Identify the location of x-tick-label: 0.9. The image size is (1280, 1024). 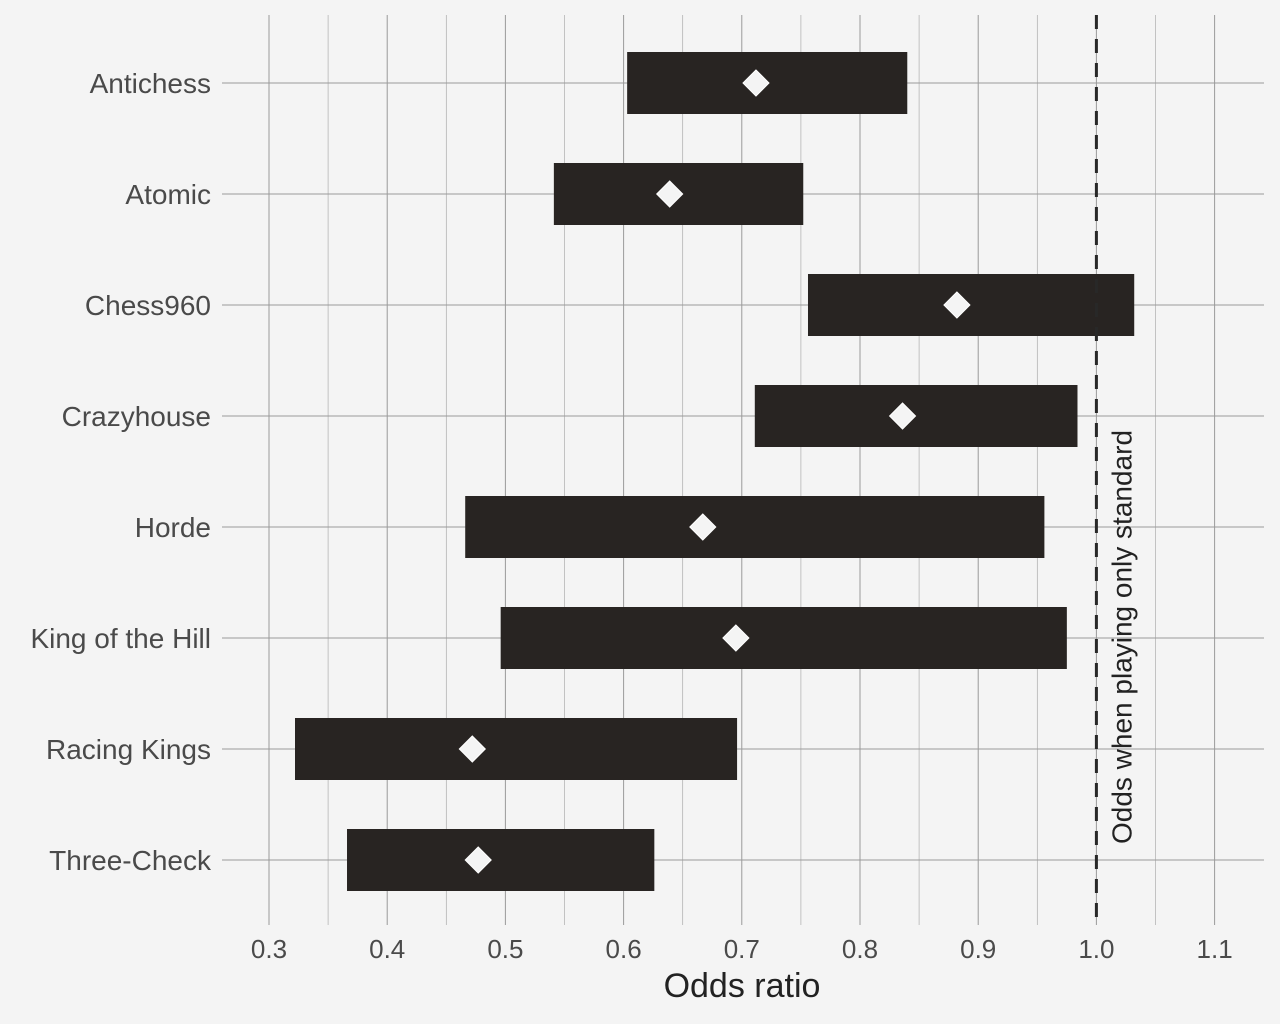
(978, 949).